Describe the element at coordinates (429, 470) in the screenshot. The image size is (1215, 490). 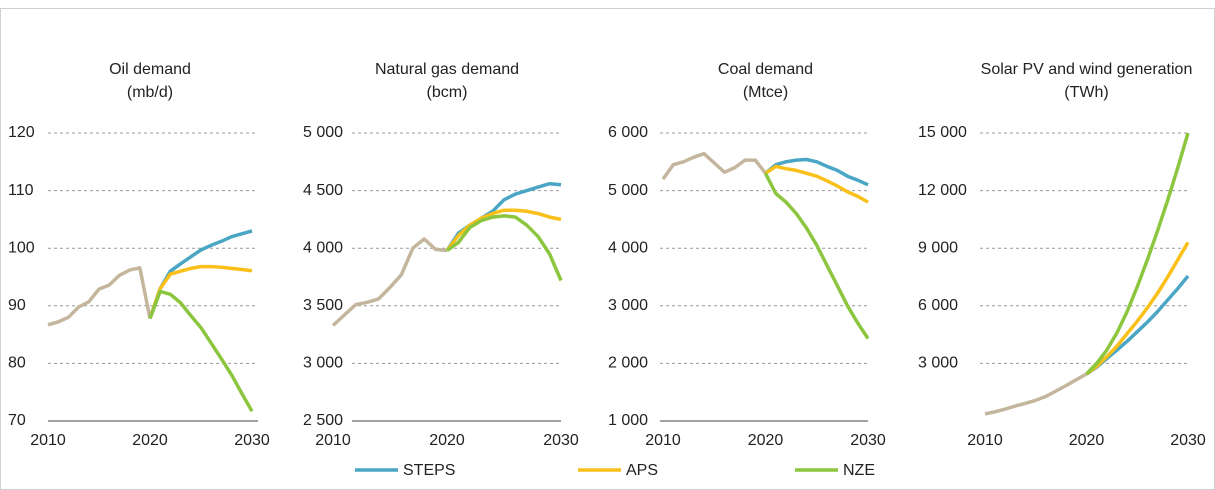
I see `legend-label: STEPS` at that location.